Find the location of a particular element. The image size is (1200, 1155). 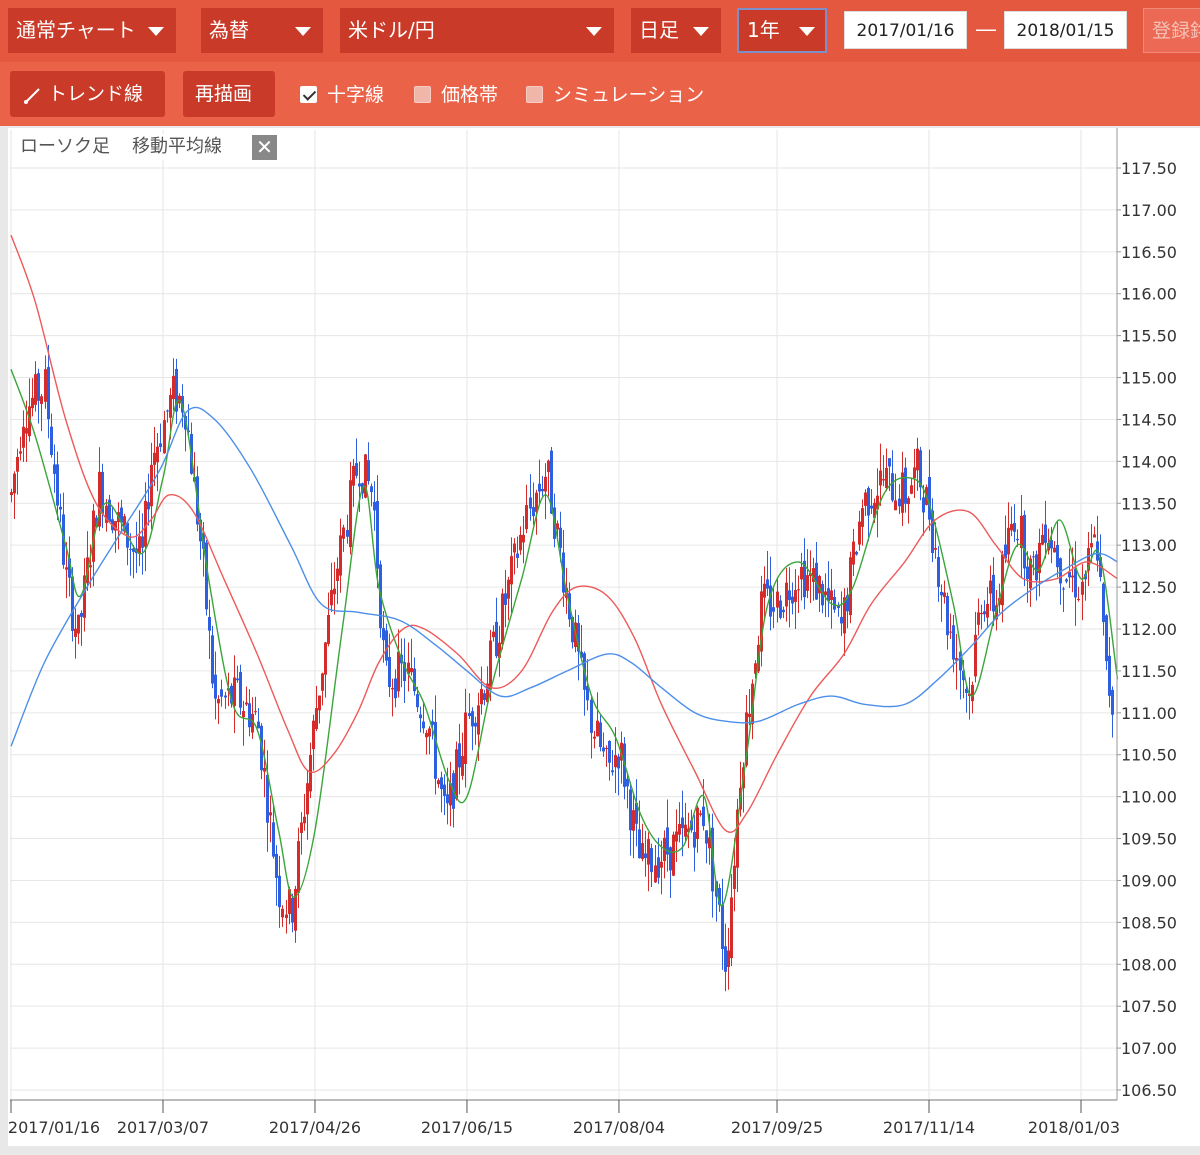

checkbox-unchecked-icon is located at coordinates (534, 94).